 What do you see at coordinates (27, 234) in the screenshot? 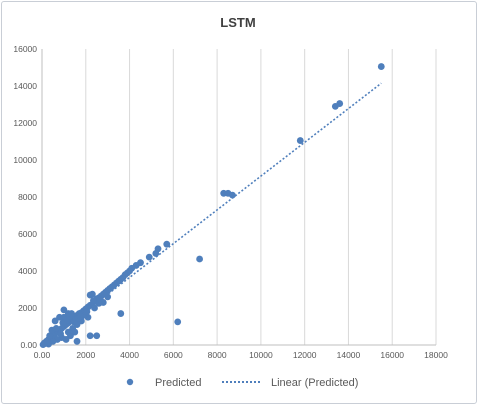
I see `y-tick-label: 6000` at bounding box center [27, 234].